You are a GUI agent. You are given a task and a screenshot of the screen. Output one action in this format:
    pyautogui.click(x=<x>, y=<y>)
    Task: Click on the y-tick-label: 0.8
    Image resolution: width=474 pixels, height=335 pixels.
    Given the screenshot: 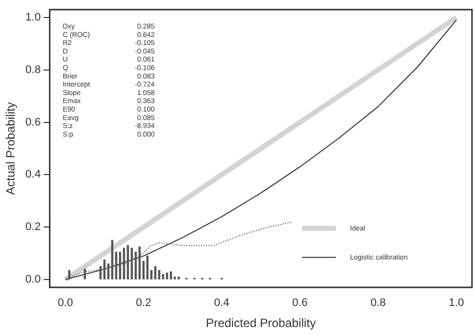 What is the action you would take?
    pyautogui.click(x=33, y=70)
    